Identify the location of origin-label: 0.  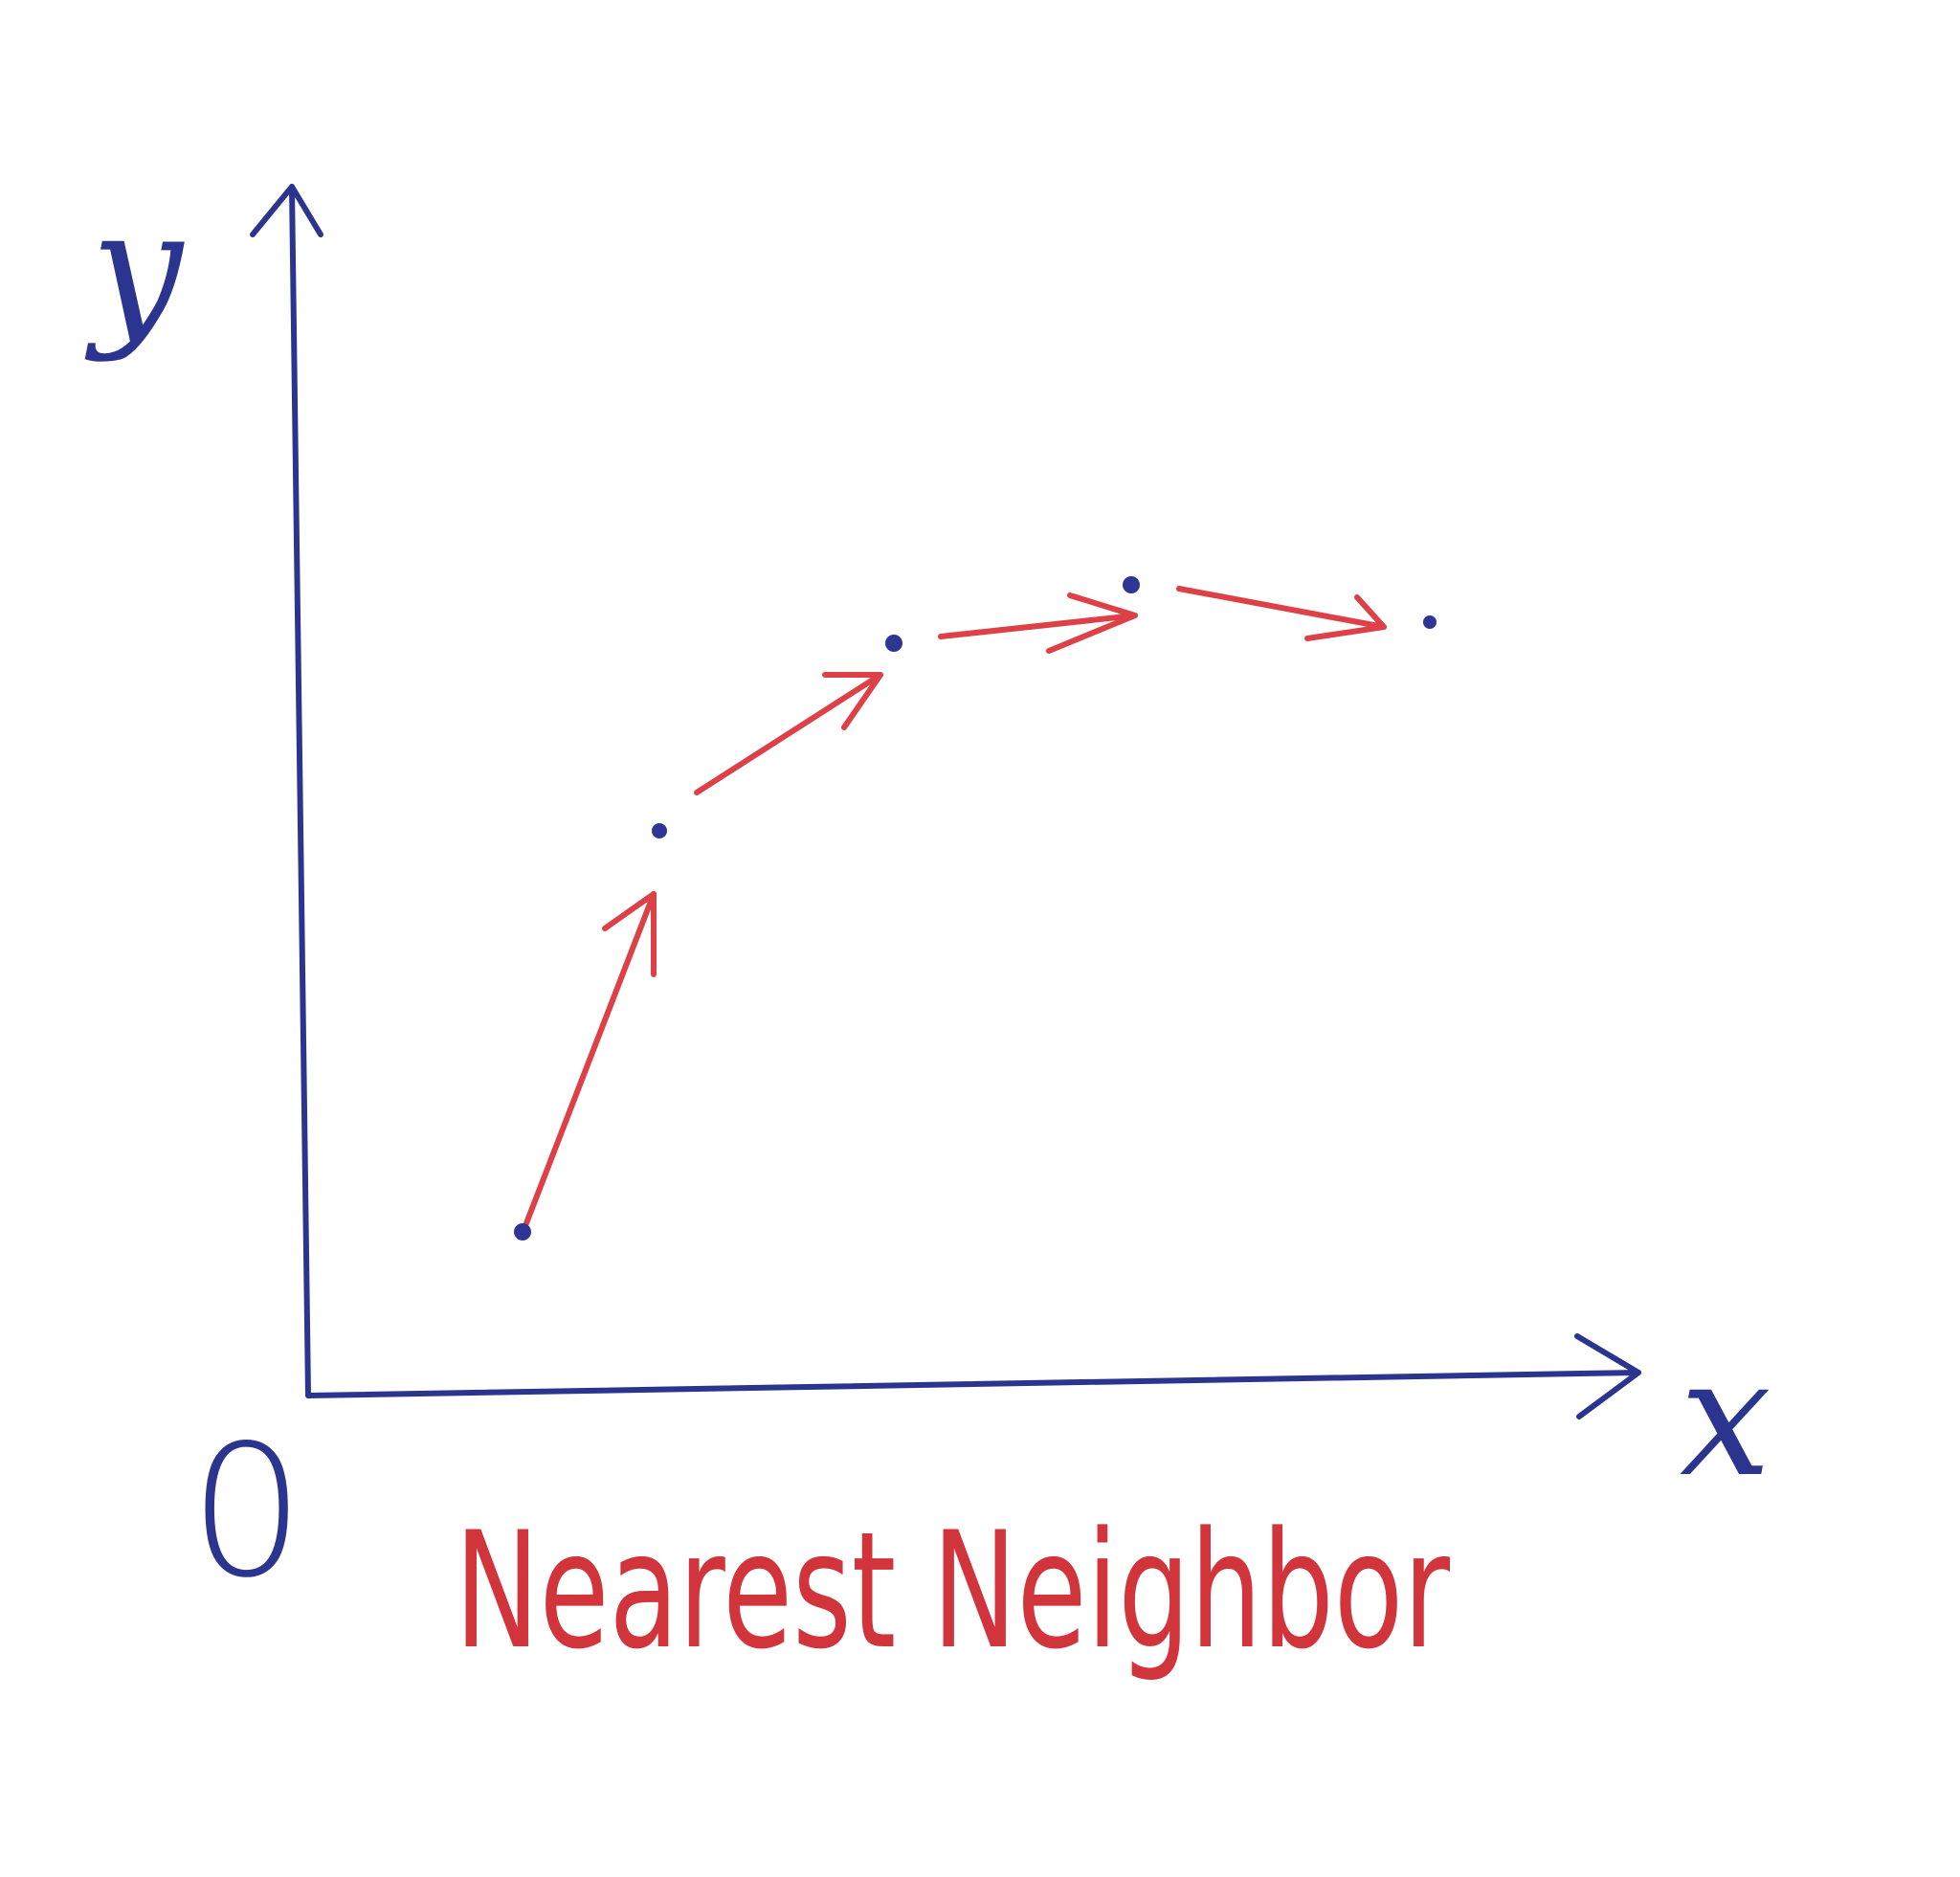
(247, 1512).